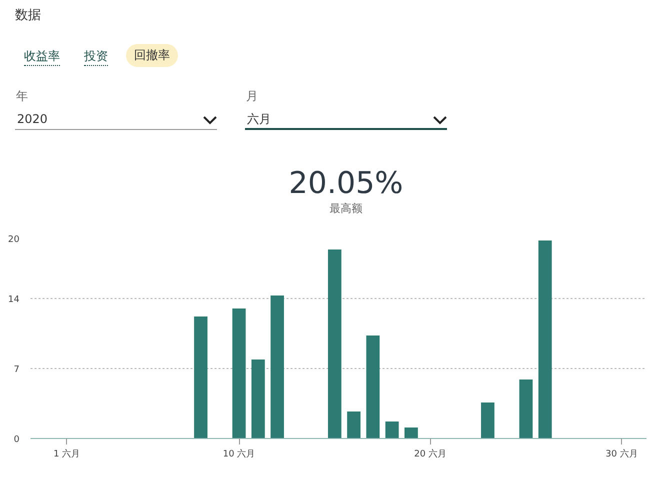 The image size is (663, 477). What do you see at coordinates (17, 440) in the screenshot?
I see `y-tick-label: 0` at bounding box center [17, 440].